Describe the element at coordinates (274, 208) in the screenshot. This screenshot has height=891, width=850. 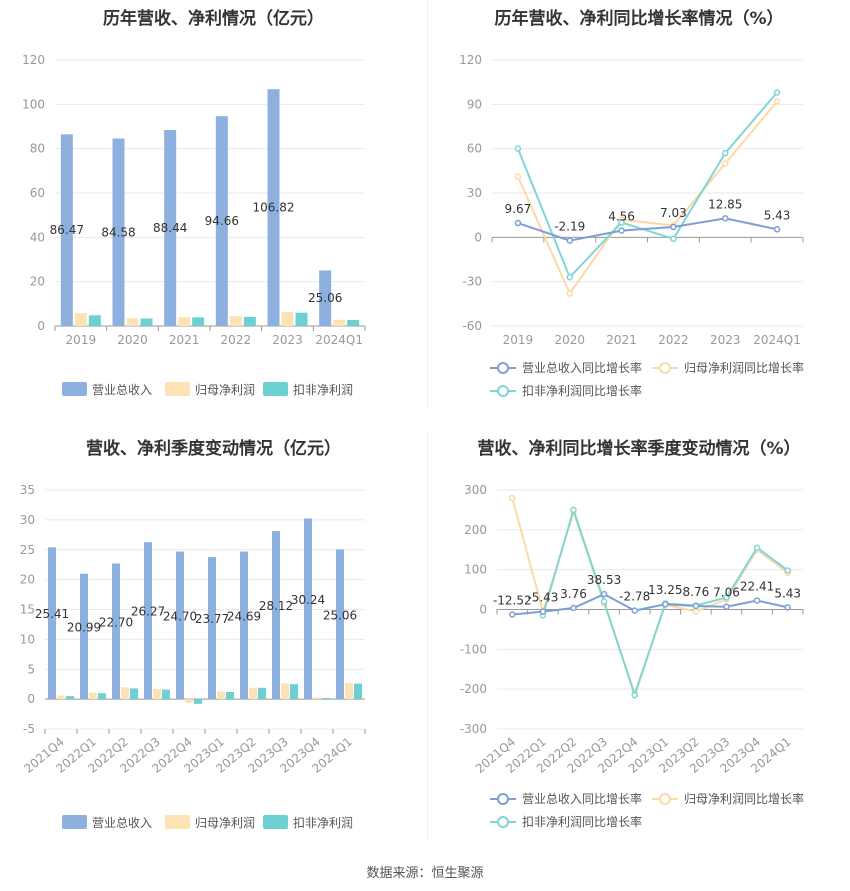
I see `data-label: 106.82` at that location.